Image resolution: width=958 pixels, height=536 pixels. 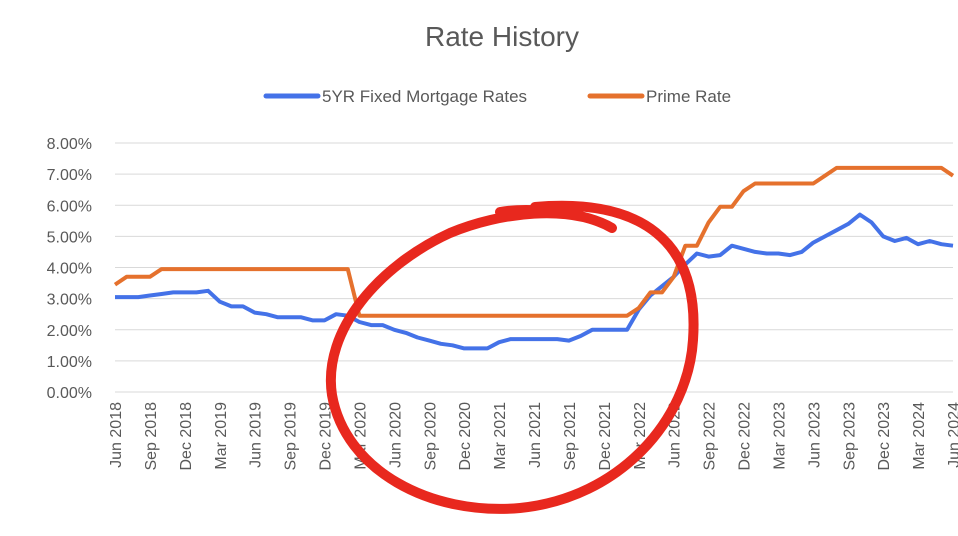 What do you see at coordinates (116, 435) in the screenshot?
I see `x-tick-label: Jun 2018` at bounding box center [116, 435].